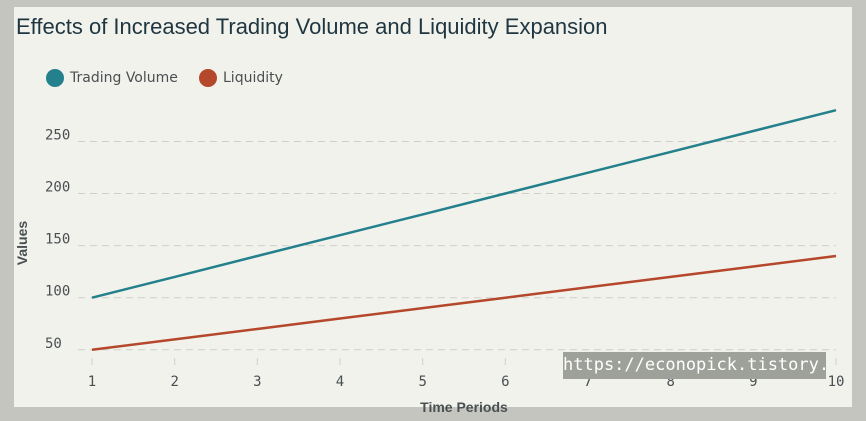  What do you see at coordinates (208, 78) in the screenshot?
I see `legend-marker-liquidity` at bounding box center [208, 78].